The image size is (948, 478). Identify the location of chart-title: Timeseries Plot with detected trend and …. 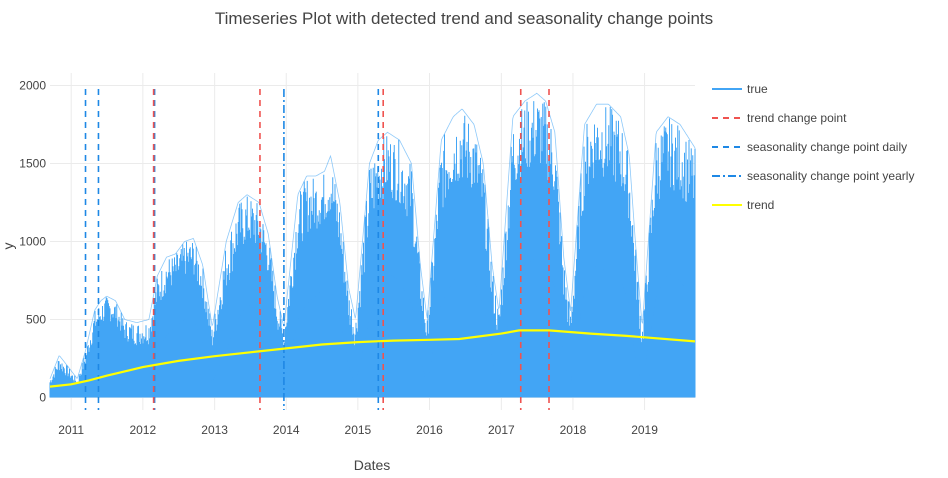
(464, 18).